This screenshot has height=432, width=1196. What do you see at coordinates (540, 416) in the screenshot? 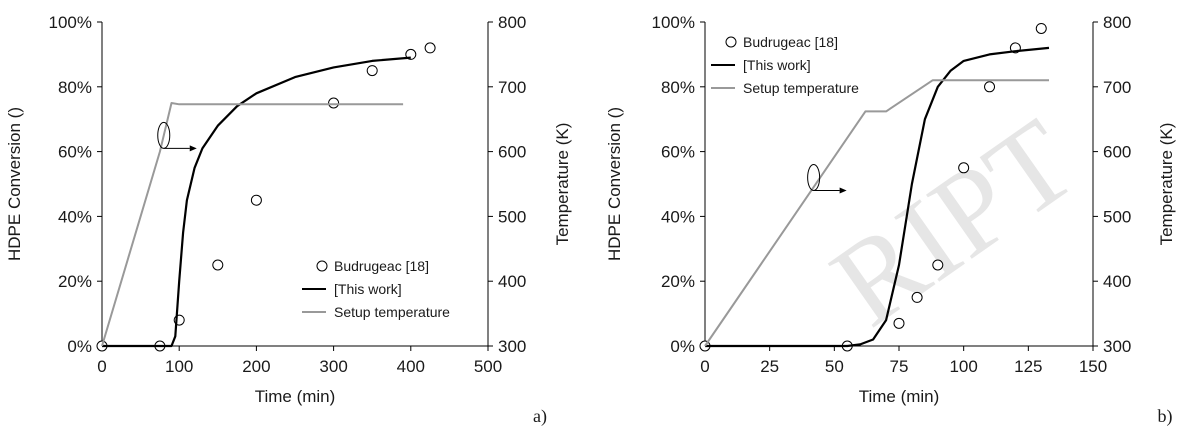
I see `panel-label: a)` at bounding box center [540, 416].